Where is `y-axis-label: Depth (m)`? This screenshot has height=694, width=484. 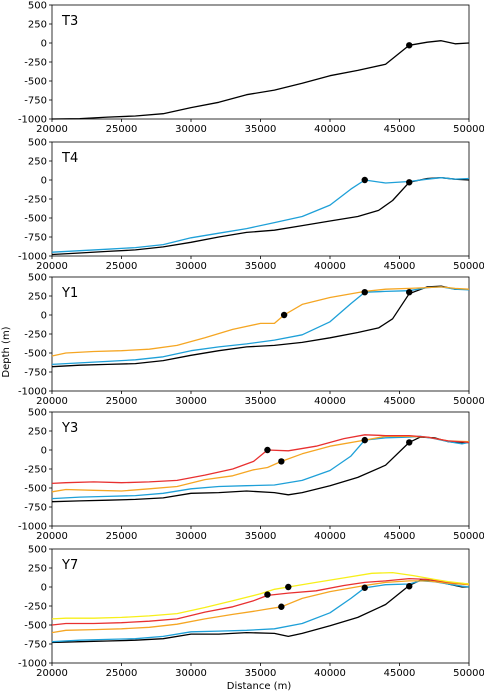 y-axis-label: Depth (m) is located at coordinates (6, 351).